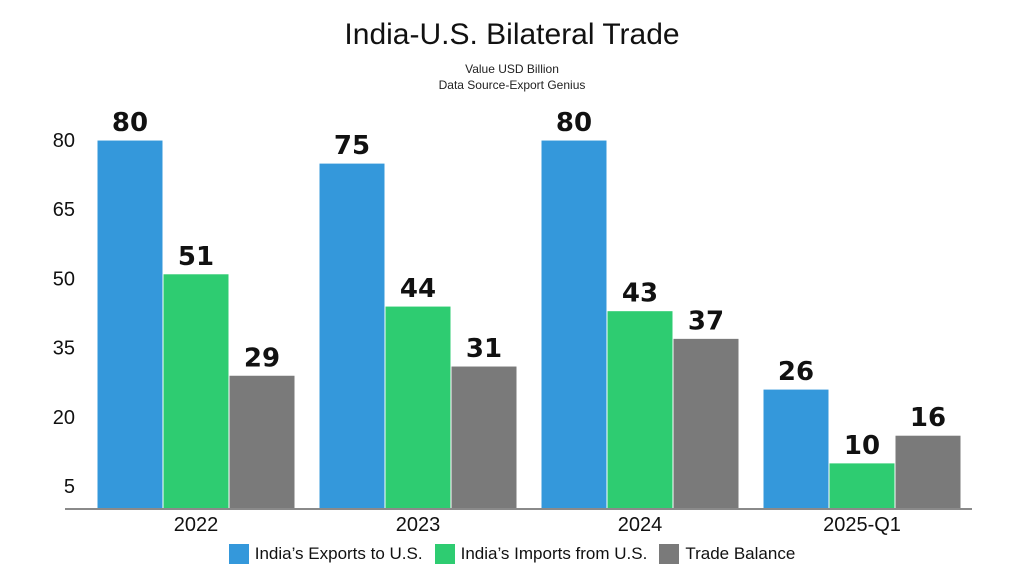 The width and height of the screenshot is (1024, 576). I want to click on data-label: 44, so click(418, 289).